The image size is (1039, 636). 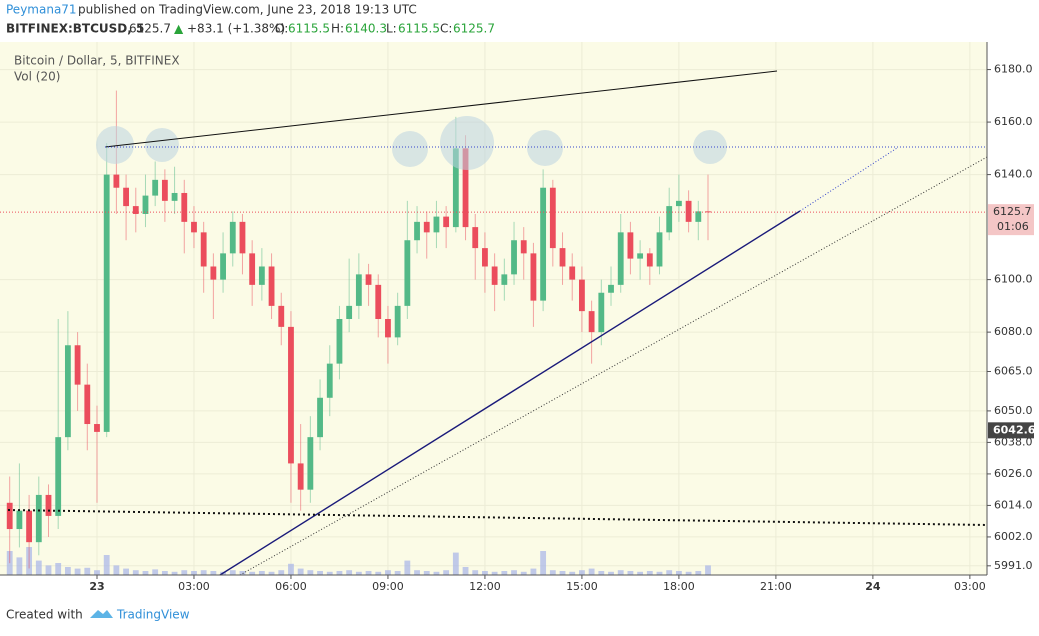 What do you see at coordinates (441, 109) in the screenshot?
I see `trend-line` at bounding box center [441, 109].